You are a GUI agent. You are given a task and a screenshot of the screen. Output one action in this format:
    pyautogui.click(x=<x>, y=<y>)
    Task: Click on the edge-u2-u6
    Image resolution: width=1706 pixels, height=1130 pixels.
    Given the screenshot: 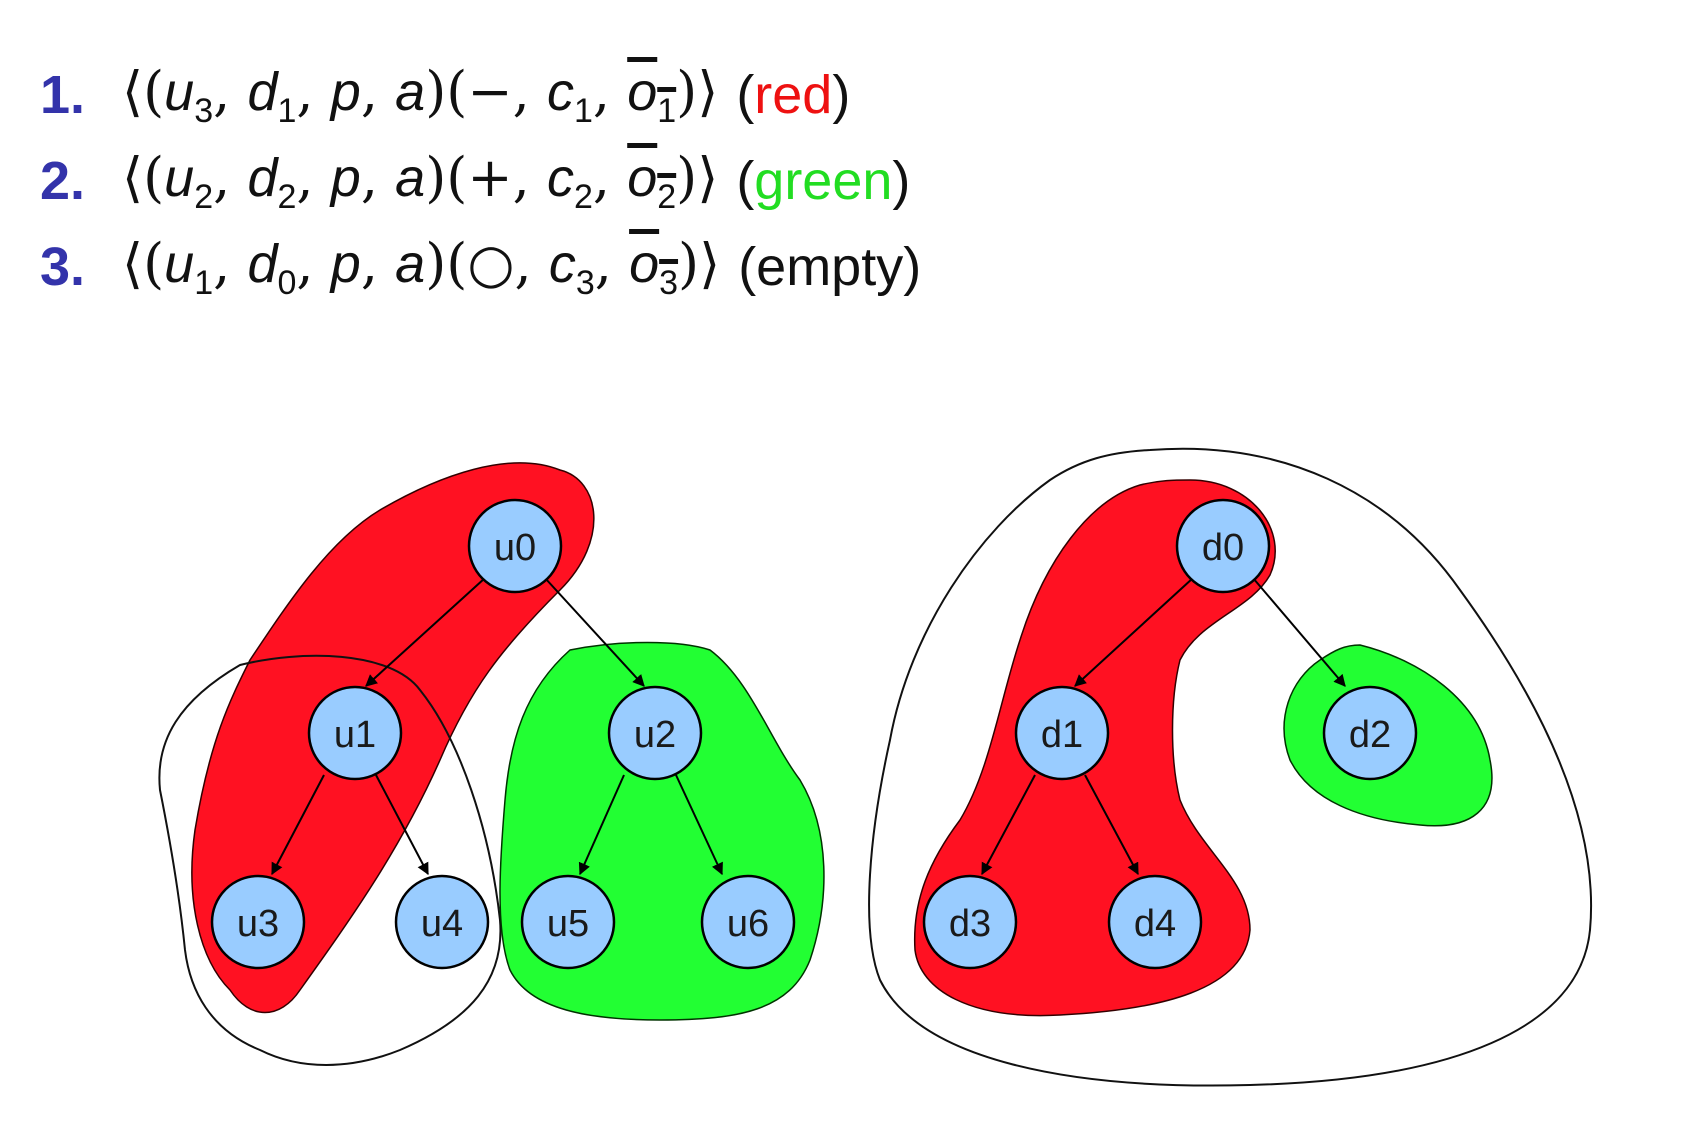 What is the action you would take?
    pyautogui.click(x=699, y=825)
    